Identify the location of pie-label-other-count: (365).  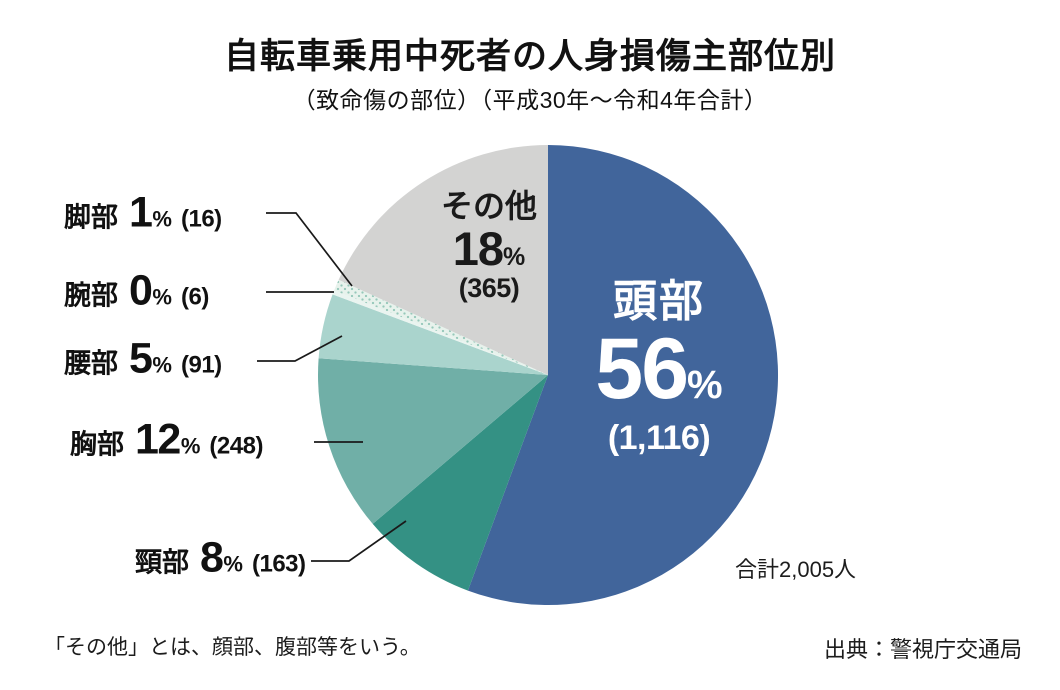
(489, 287).